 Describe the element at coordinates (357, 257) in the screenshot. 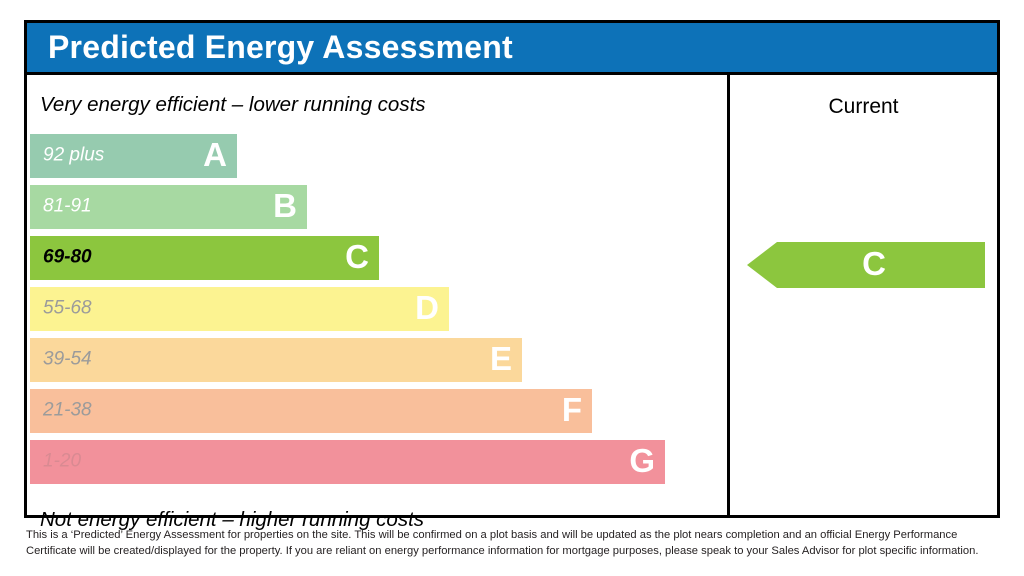

I see `band-letter-c: C` at that location.